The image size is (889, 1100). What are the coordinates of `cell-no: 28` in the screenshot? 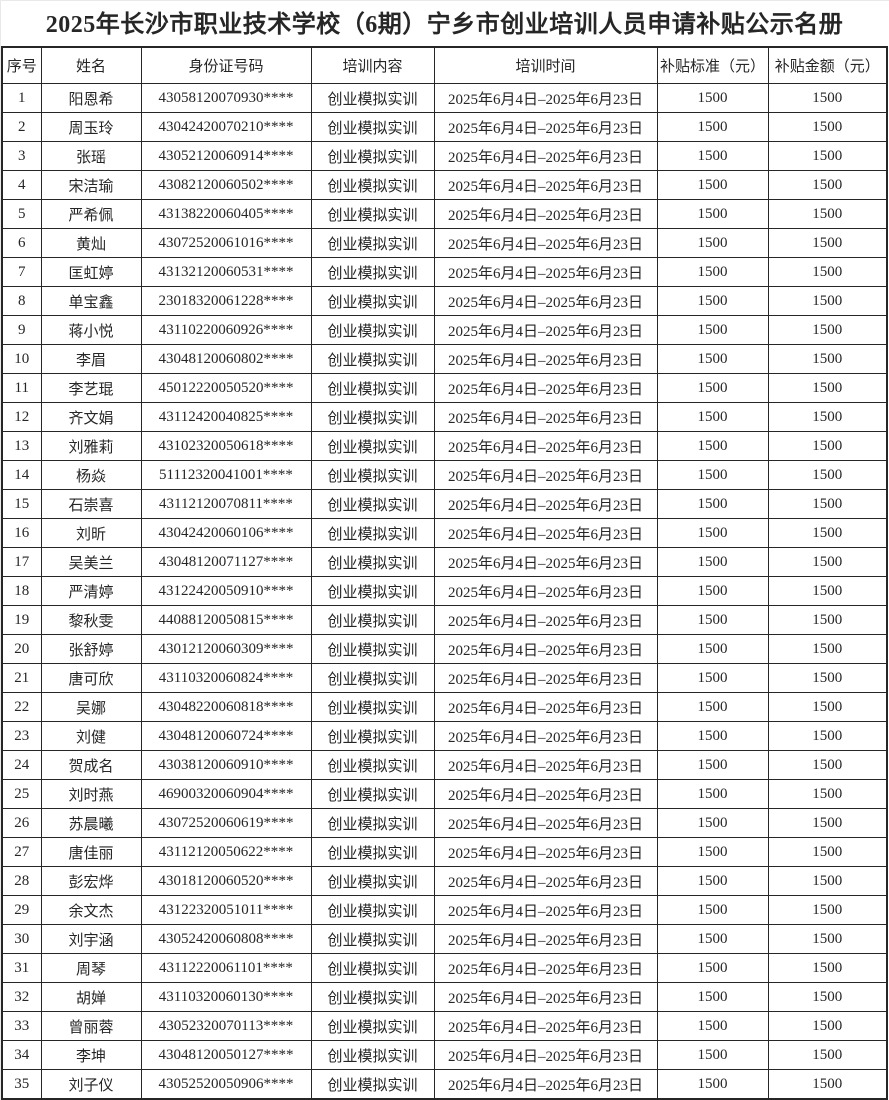 It's located at (21, 881).